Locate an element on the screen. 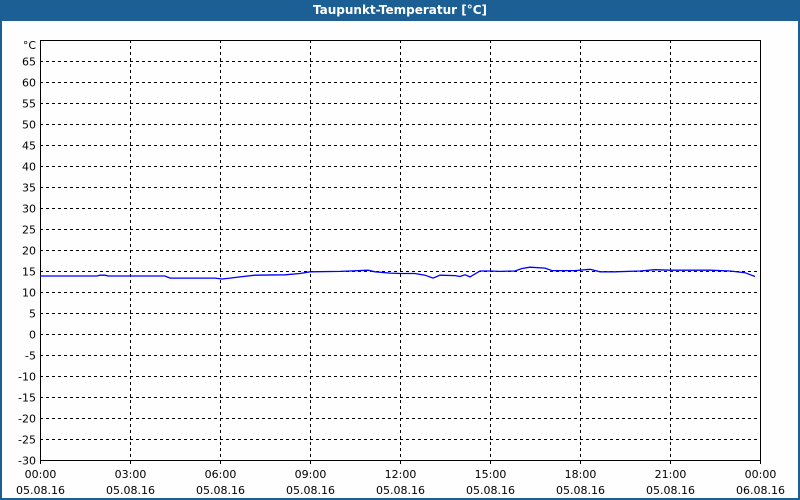 Image resolution: width=800 pixels, height=500 pixels. x-tick-time: 15:00 is located at coordinates (491, 474).